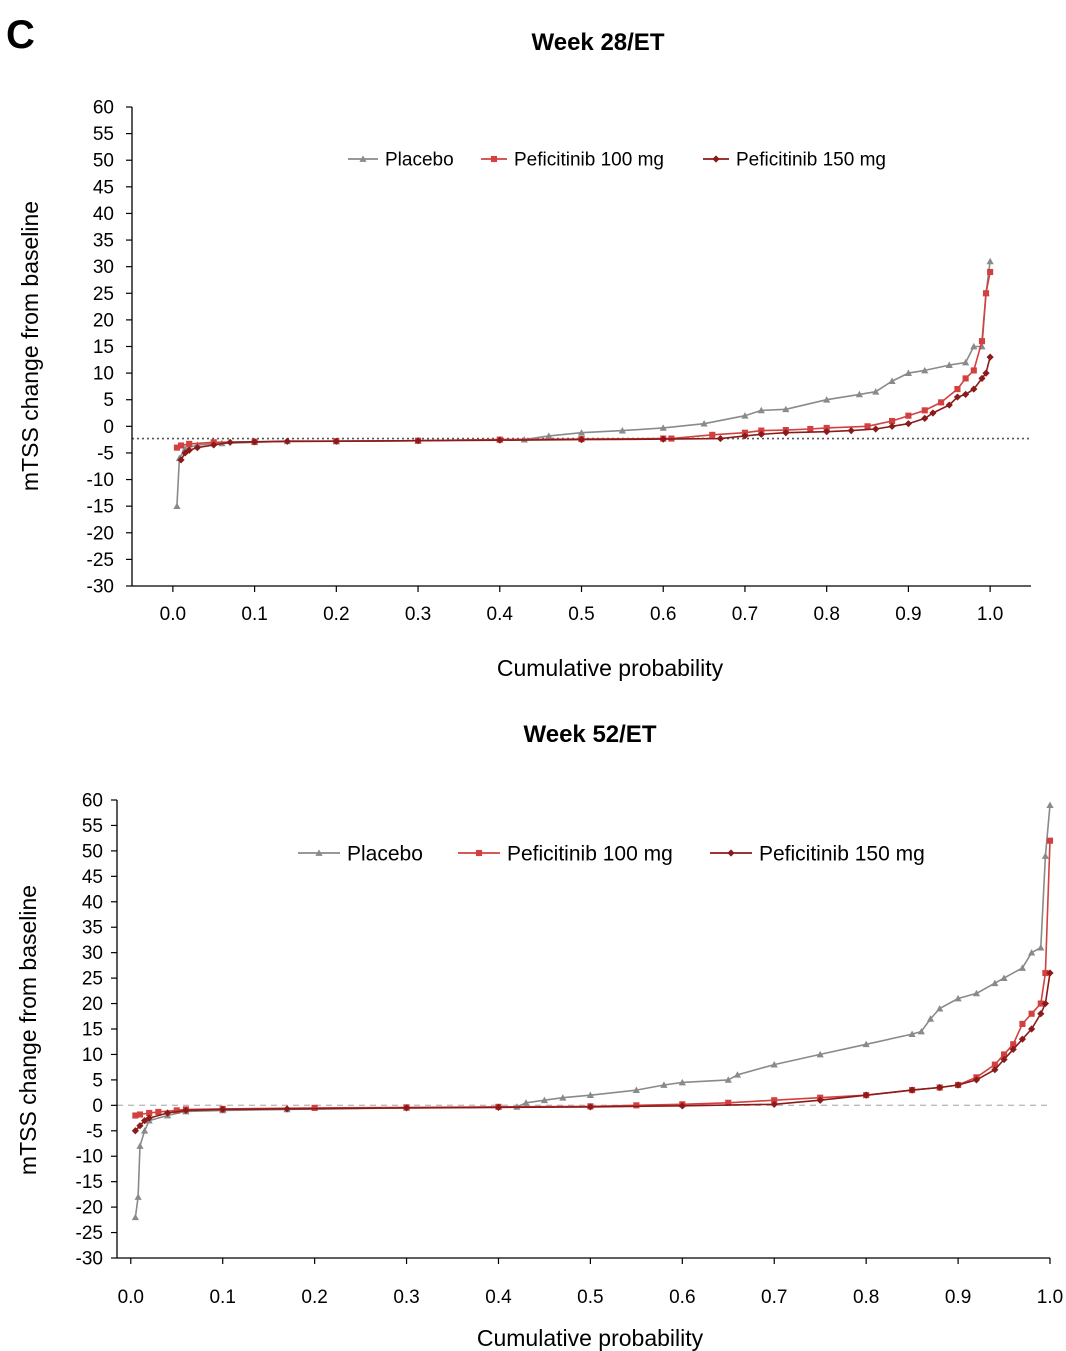 The width and height of the screenshot is (1066, 1351). What do you see at coordinates (92, 928) in the screenshot?
I see `y-tick-label: 35` at bounding box center [92, 928].